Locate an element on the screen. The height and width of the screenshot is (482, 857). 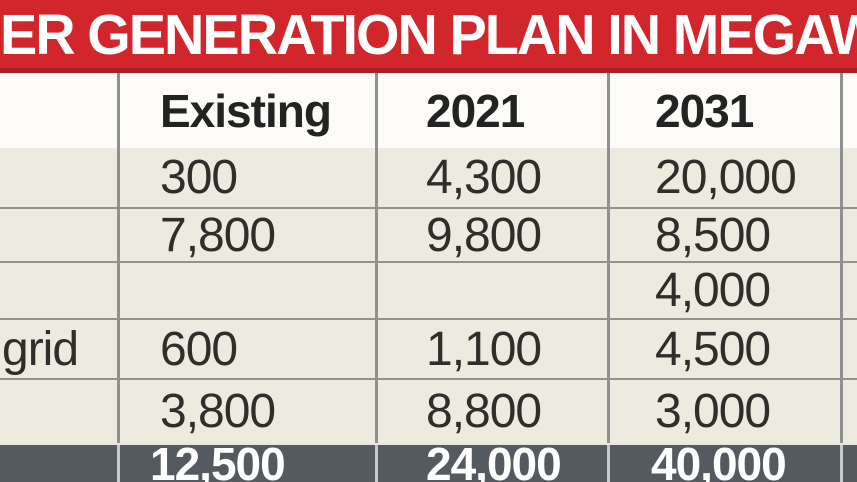
table-row: 7,800 9,800 8,500 is located at coordinates (428, 234).